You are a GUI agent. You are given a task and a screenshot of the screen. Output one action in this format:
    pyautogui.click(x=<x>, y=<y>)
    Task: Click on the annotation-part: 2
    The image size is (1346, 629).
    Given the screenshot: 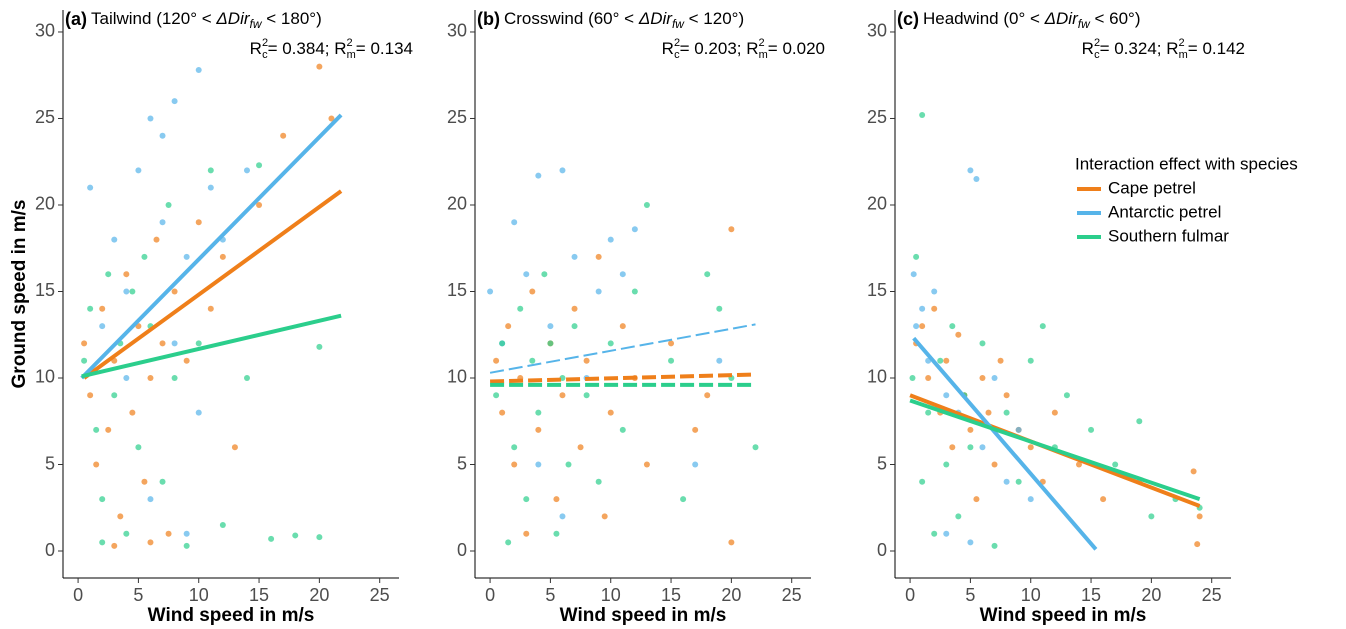 What is the action you would take?
    pyautogui.click(x=265, y=43)
    